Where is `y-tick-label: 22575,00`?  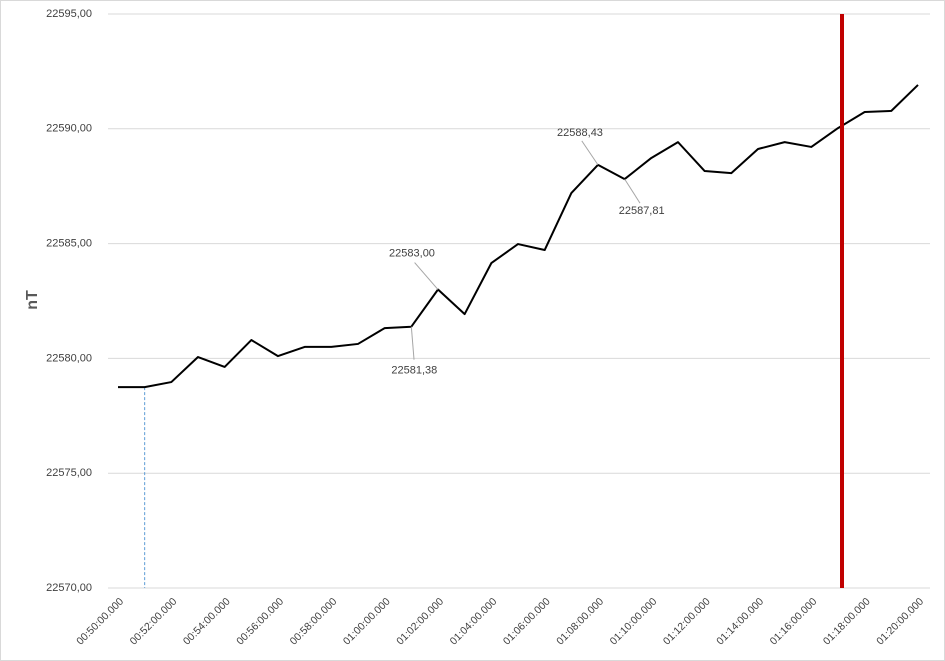 y-tick-label: 22575,00 is located at coordinates (69, 473).